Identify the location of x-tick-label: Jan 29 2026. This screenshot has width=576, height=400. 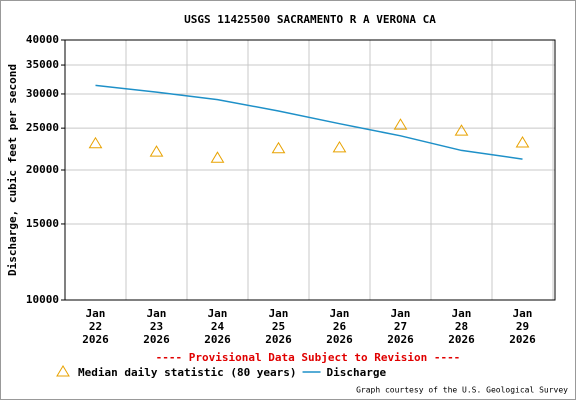
(522, 326).